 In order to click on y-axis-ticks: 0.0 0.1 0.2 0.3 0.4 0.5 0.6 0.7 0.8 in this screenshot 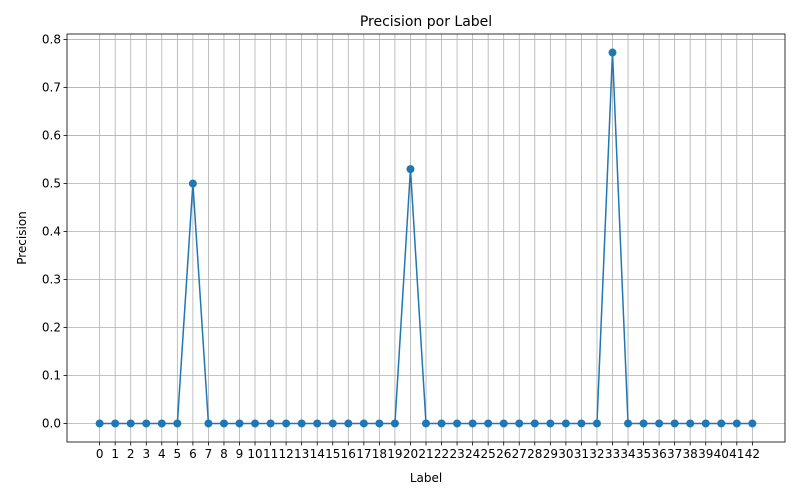, I will do `click(54, 231)`.